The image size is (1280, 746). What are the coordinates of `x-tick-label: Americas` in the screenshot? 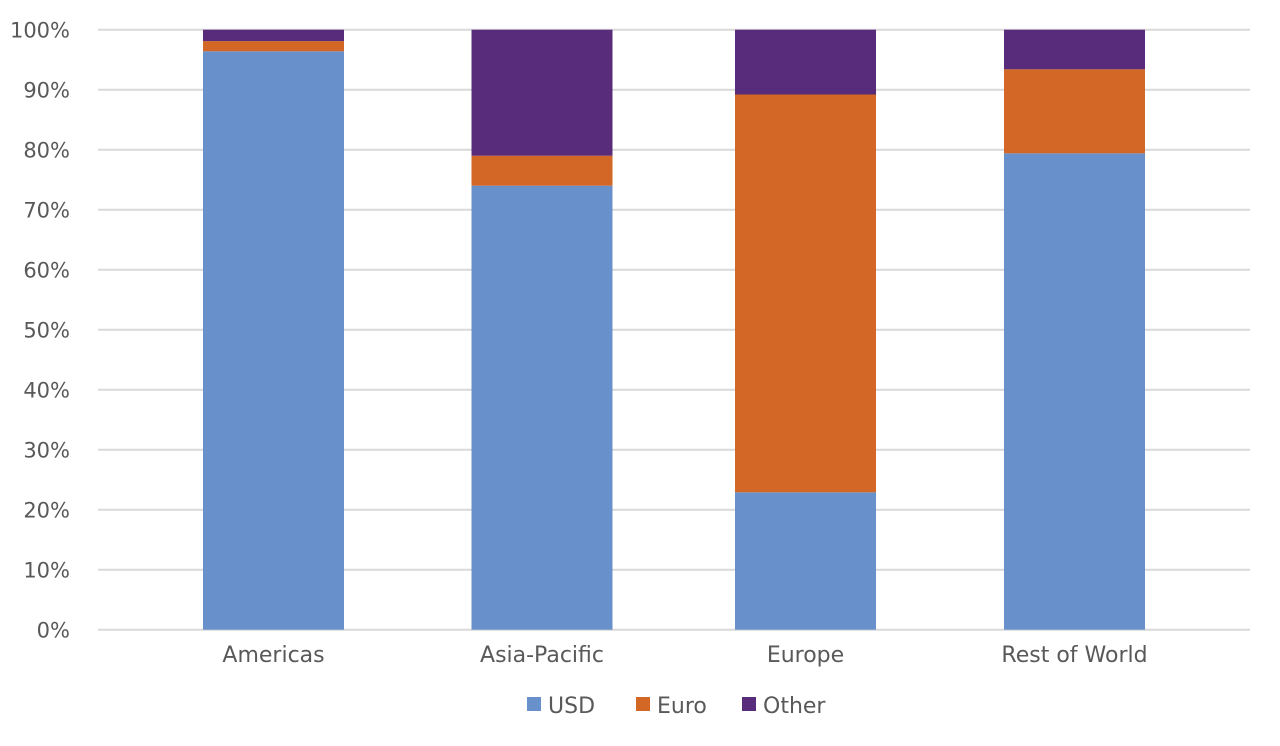 It's located at (273, 655).